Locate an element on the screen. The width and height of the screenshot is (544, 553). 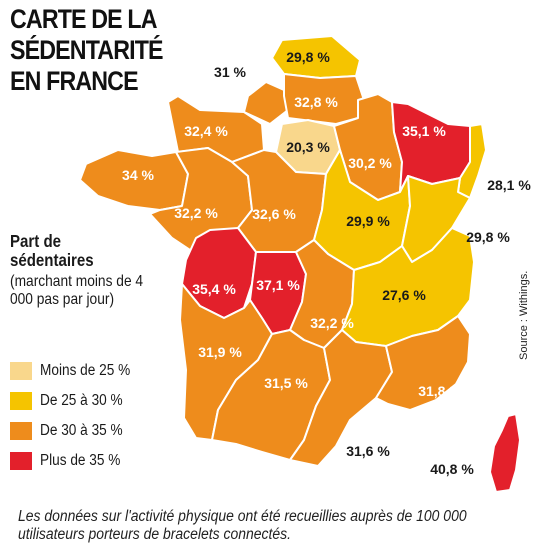
label-franche-comte: 29,8 % is located at coordinates (488, 237).